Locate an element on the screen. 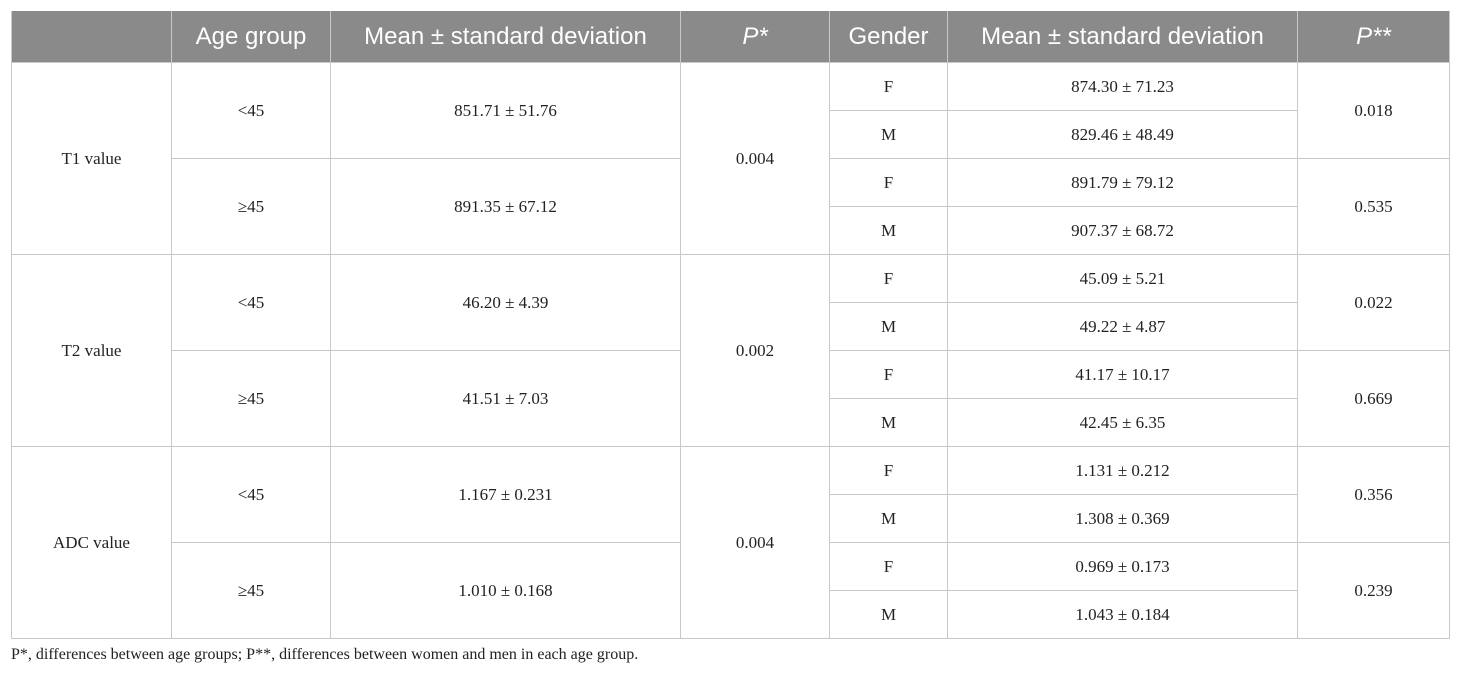  mean-sd-cell: 46.20 ± 4.39 is located at coordinates (505, 302).